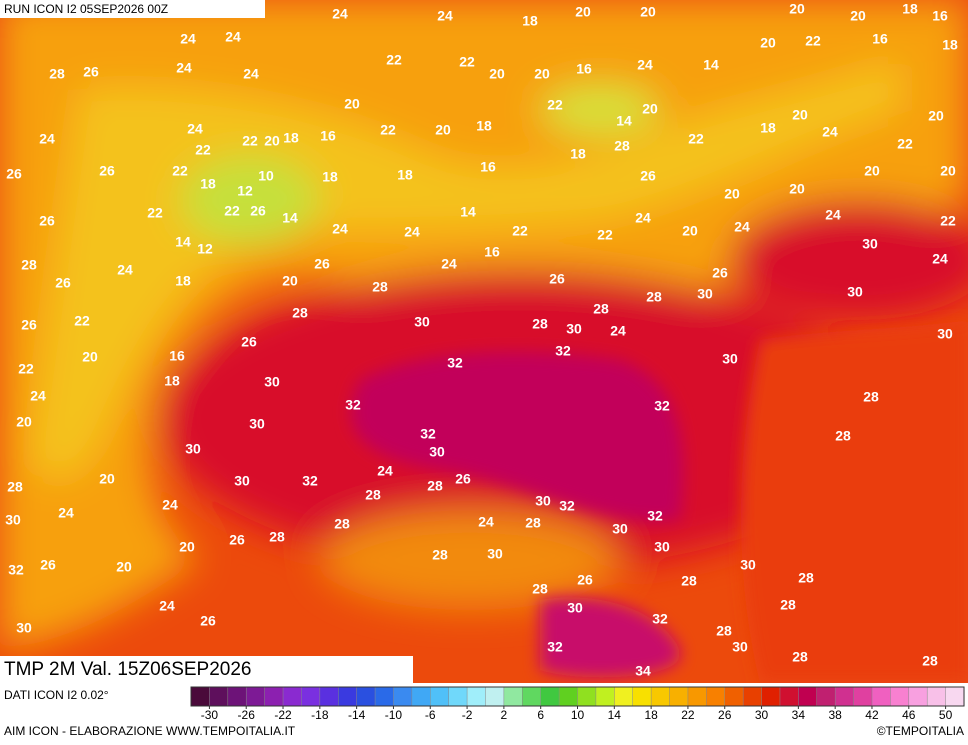  I want to click on colorbar-tick-label: 42, so click(872, 715).